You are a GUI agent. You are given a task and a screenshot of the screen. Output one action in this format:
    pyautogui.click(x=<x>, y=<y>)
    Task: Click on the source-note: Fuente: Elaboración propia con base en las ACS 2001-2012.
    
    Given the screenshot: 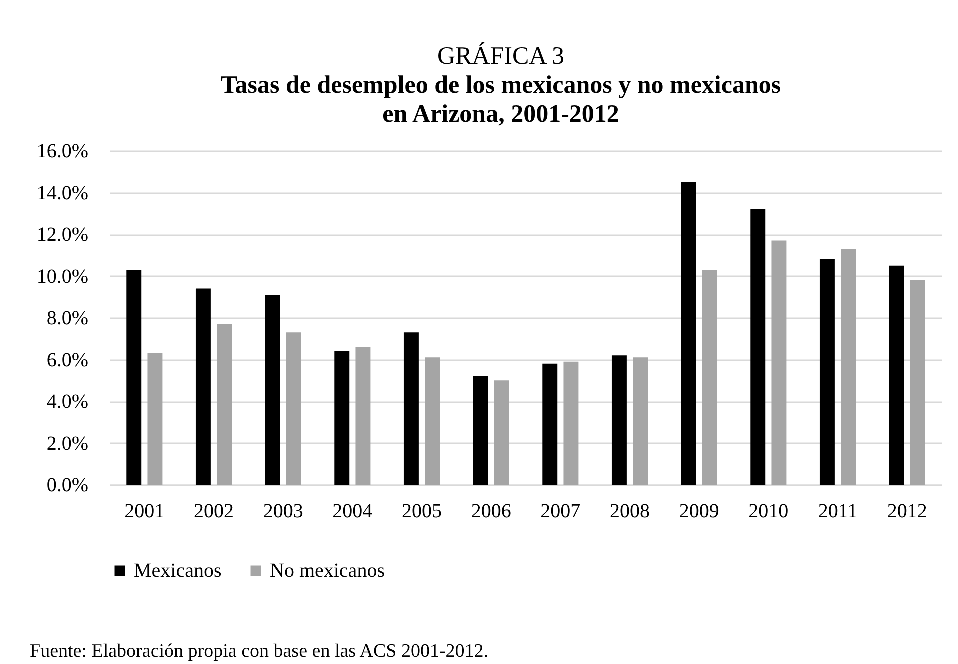 What is the action you would take?
    pyautogui.click(x=259, y=651)
    